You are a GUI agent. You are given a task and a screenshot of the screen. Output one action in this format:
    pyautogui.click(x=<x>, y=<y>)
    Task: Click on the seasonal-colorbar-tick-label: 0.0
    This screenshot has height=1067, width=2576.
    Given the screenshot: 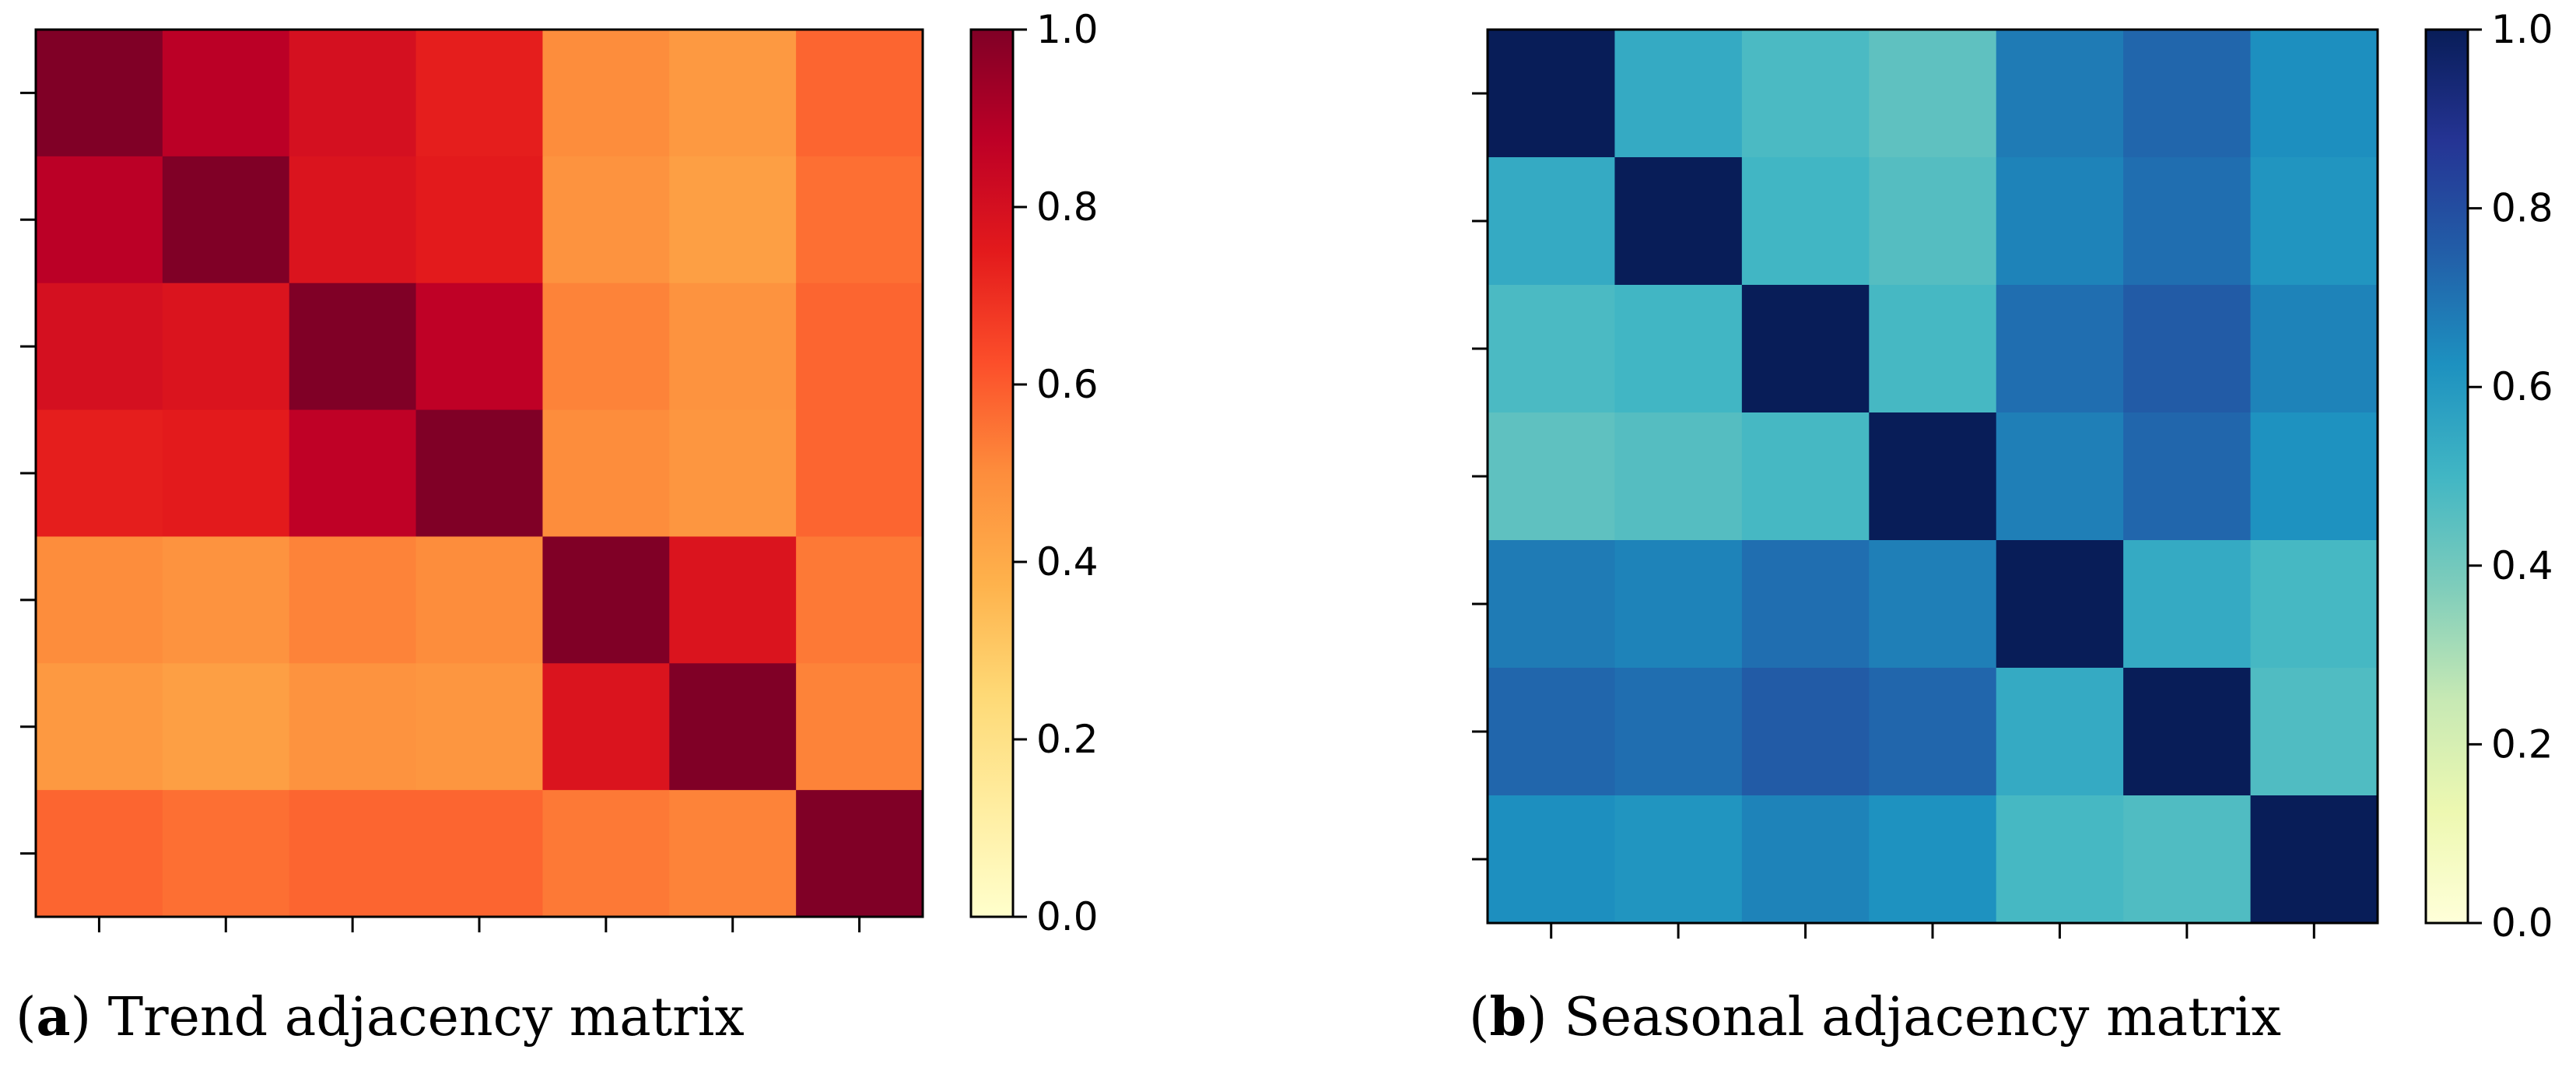 What is the action you would take?
    pyautogui.click(x=2522, y=923)
    